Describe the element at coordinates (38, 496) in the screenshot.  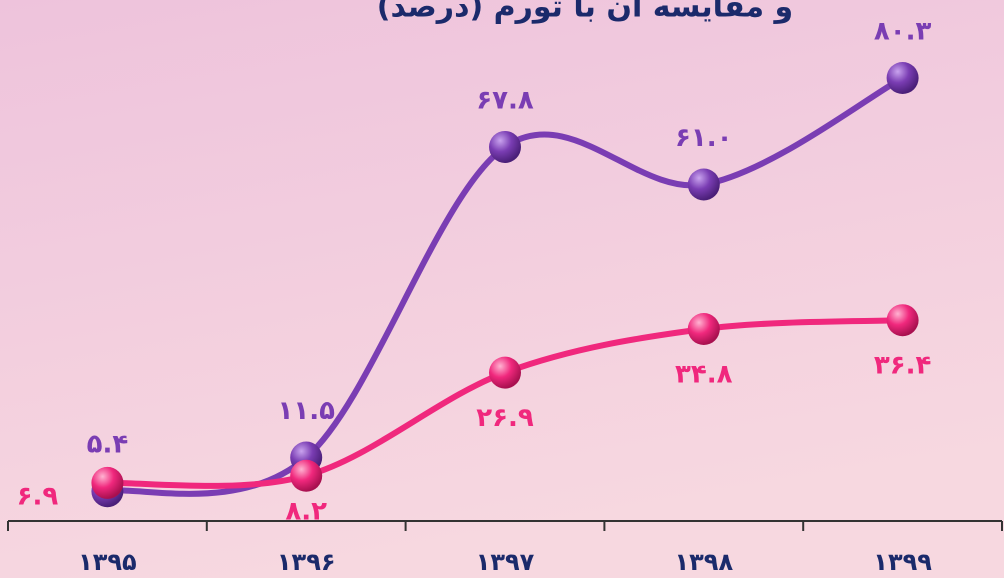
I see `data-label: ۶.۹` at that location.